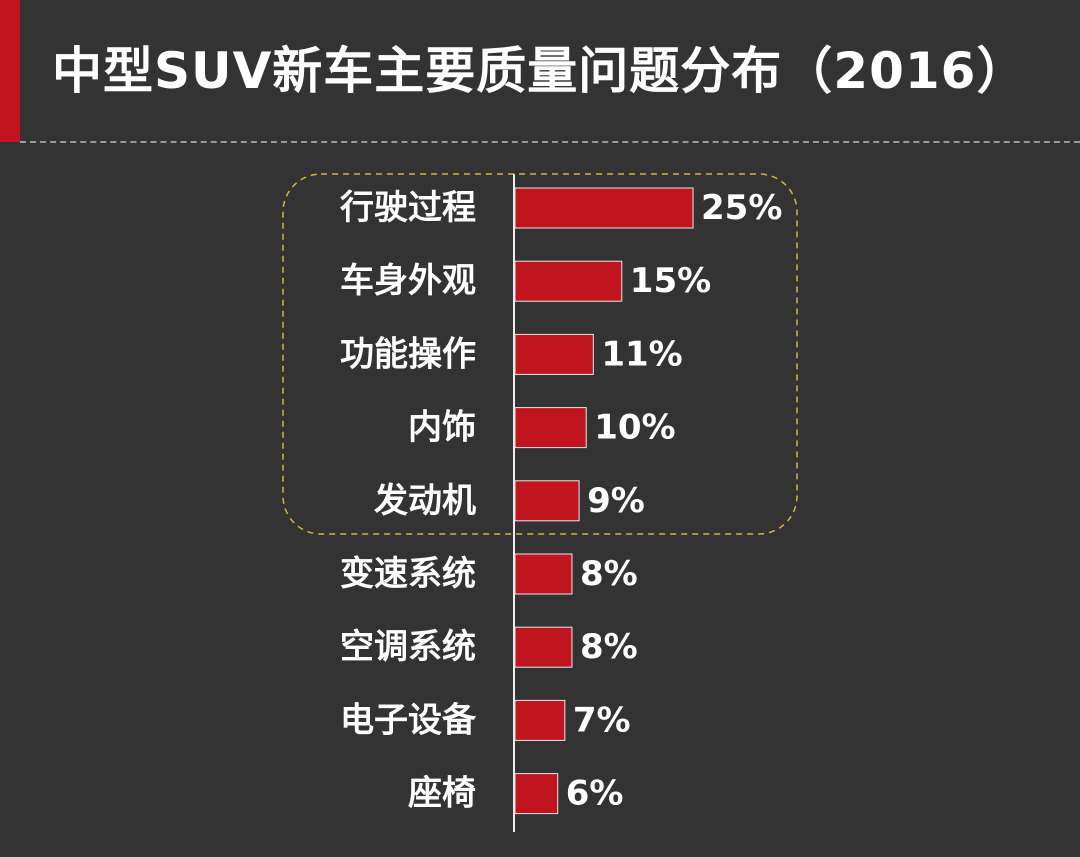 The image size is (1080, 857). I want to click on header-divider, so click(550, 142).